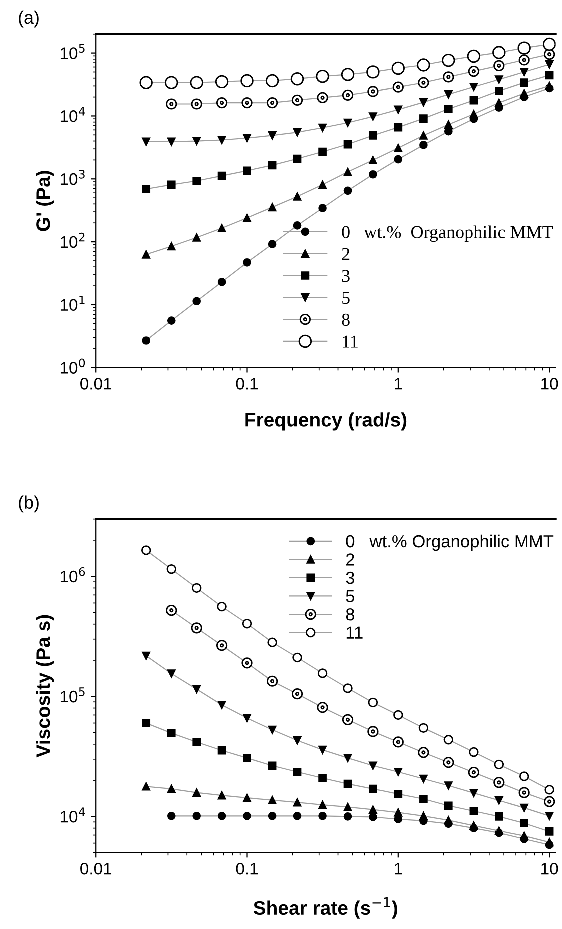 The width and height of the screenshot is (562, 929). Describe the element at coordinates (29, 19) in the screenshot. I see `text: (a)` at that location.